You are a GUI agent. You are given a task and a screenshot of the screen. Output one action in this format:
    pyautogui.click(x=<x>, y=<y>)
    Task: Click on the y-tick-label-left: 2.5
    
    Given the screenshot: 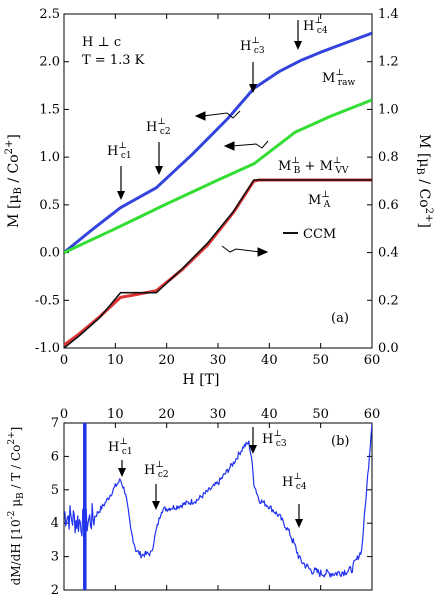 What is the action you would take?
    pyautogui.click(x=49, y=14)
    